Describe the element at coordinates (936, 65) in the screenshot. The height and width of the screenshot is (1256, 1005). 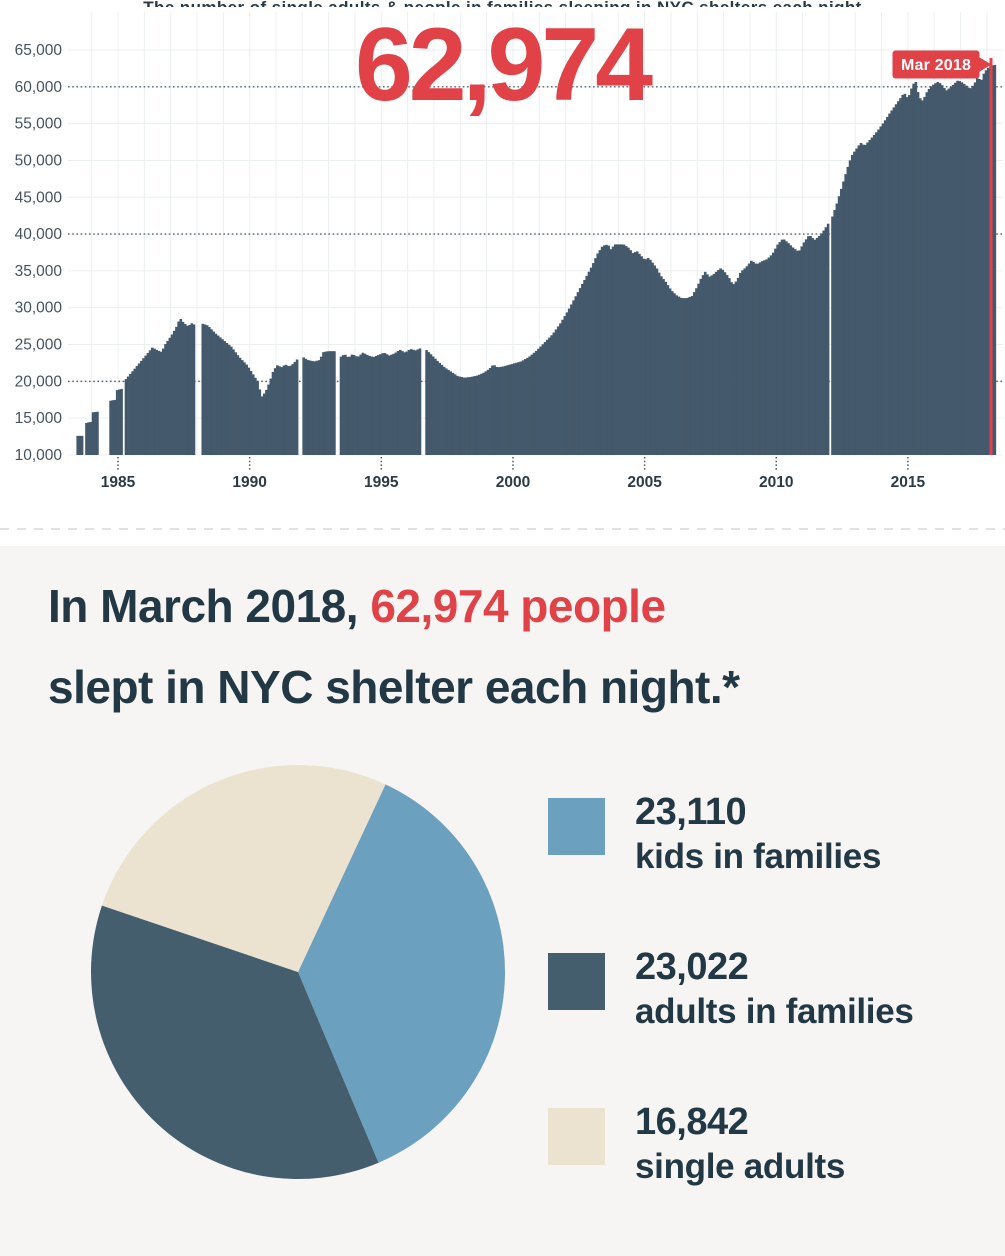
I see `svg-text: Mar 2018` at that location.